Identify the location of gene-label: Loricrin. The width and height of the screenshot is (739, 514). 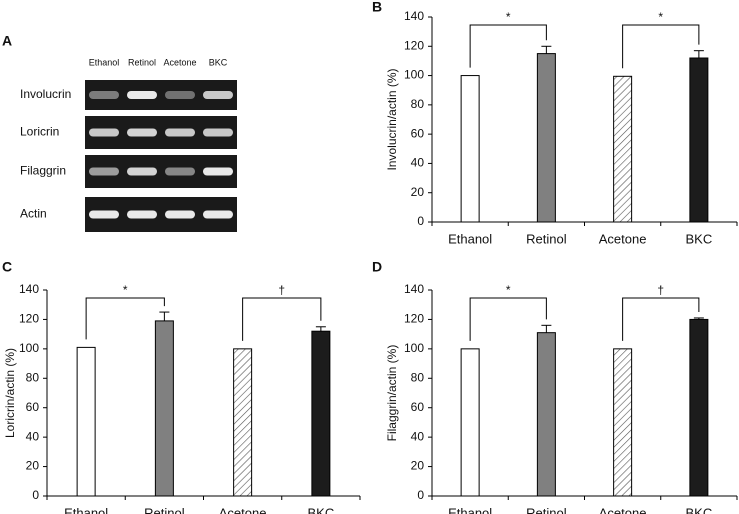
(39, 132).